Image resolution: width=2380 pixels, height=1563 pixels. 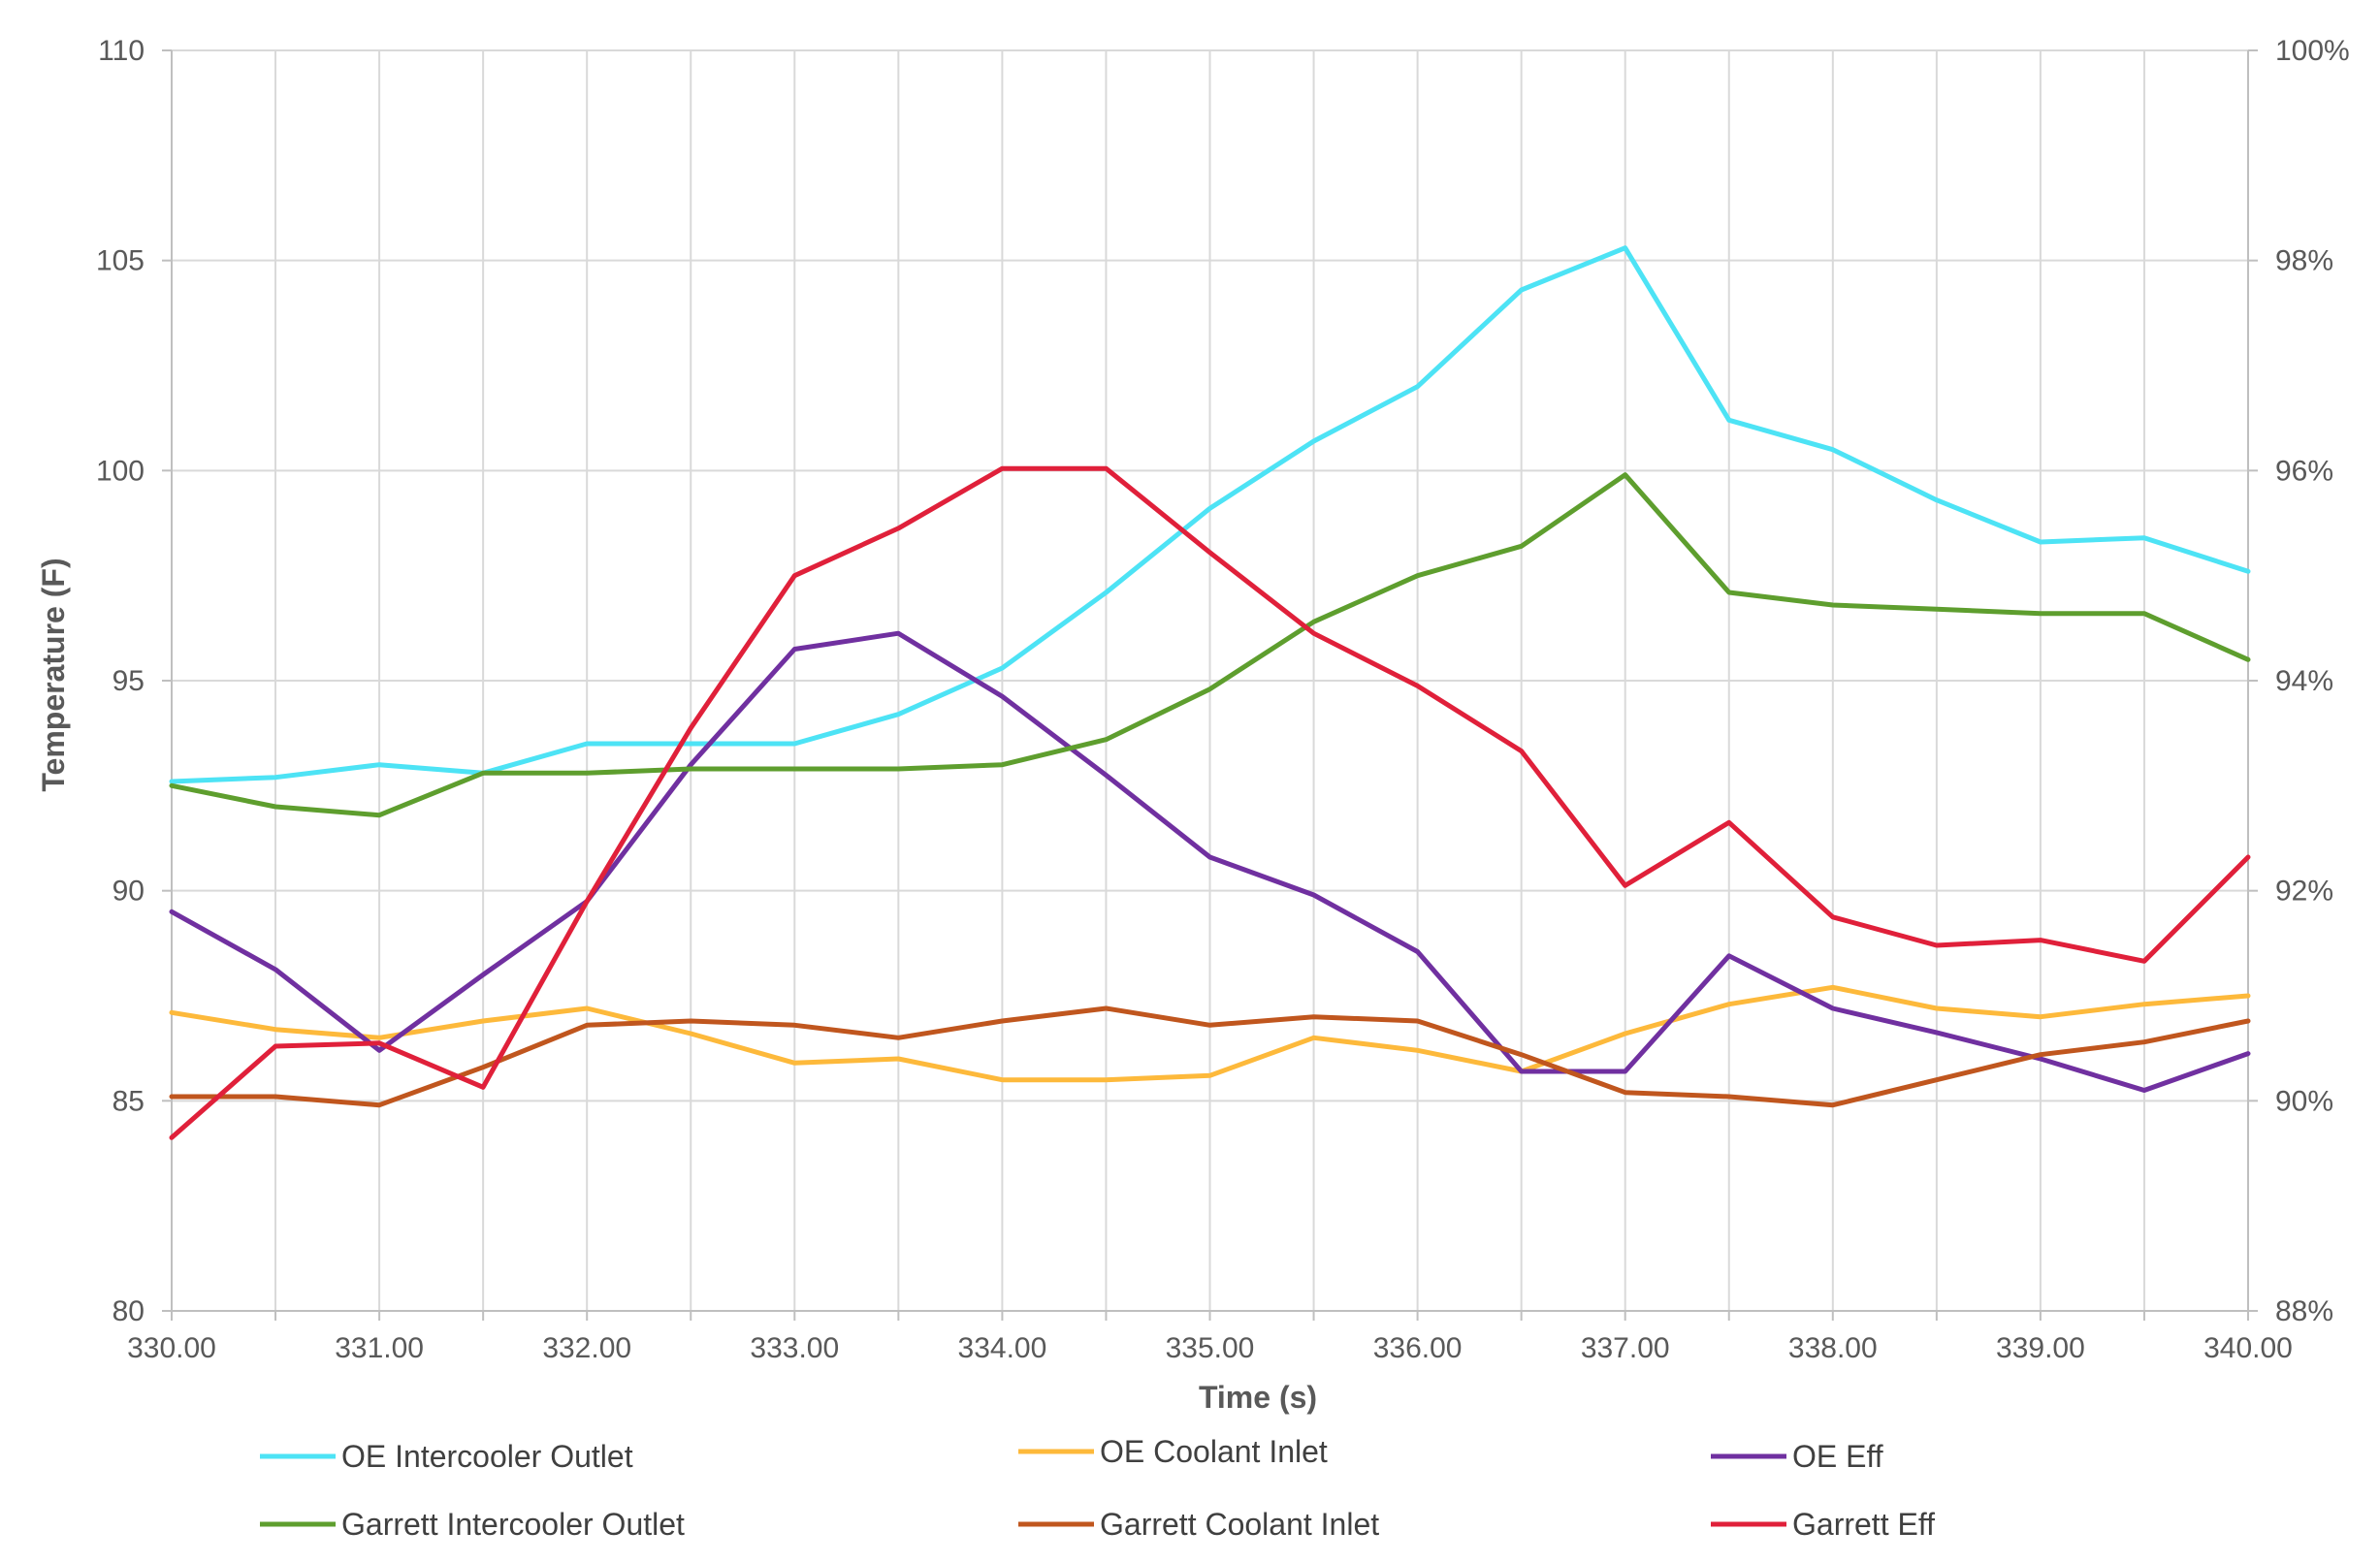 What do you see at coordinates (1833, 1348) in the screenshot?
I see `x-tick-label: 338.00` at bounding box center [1833, 1348].